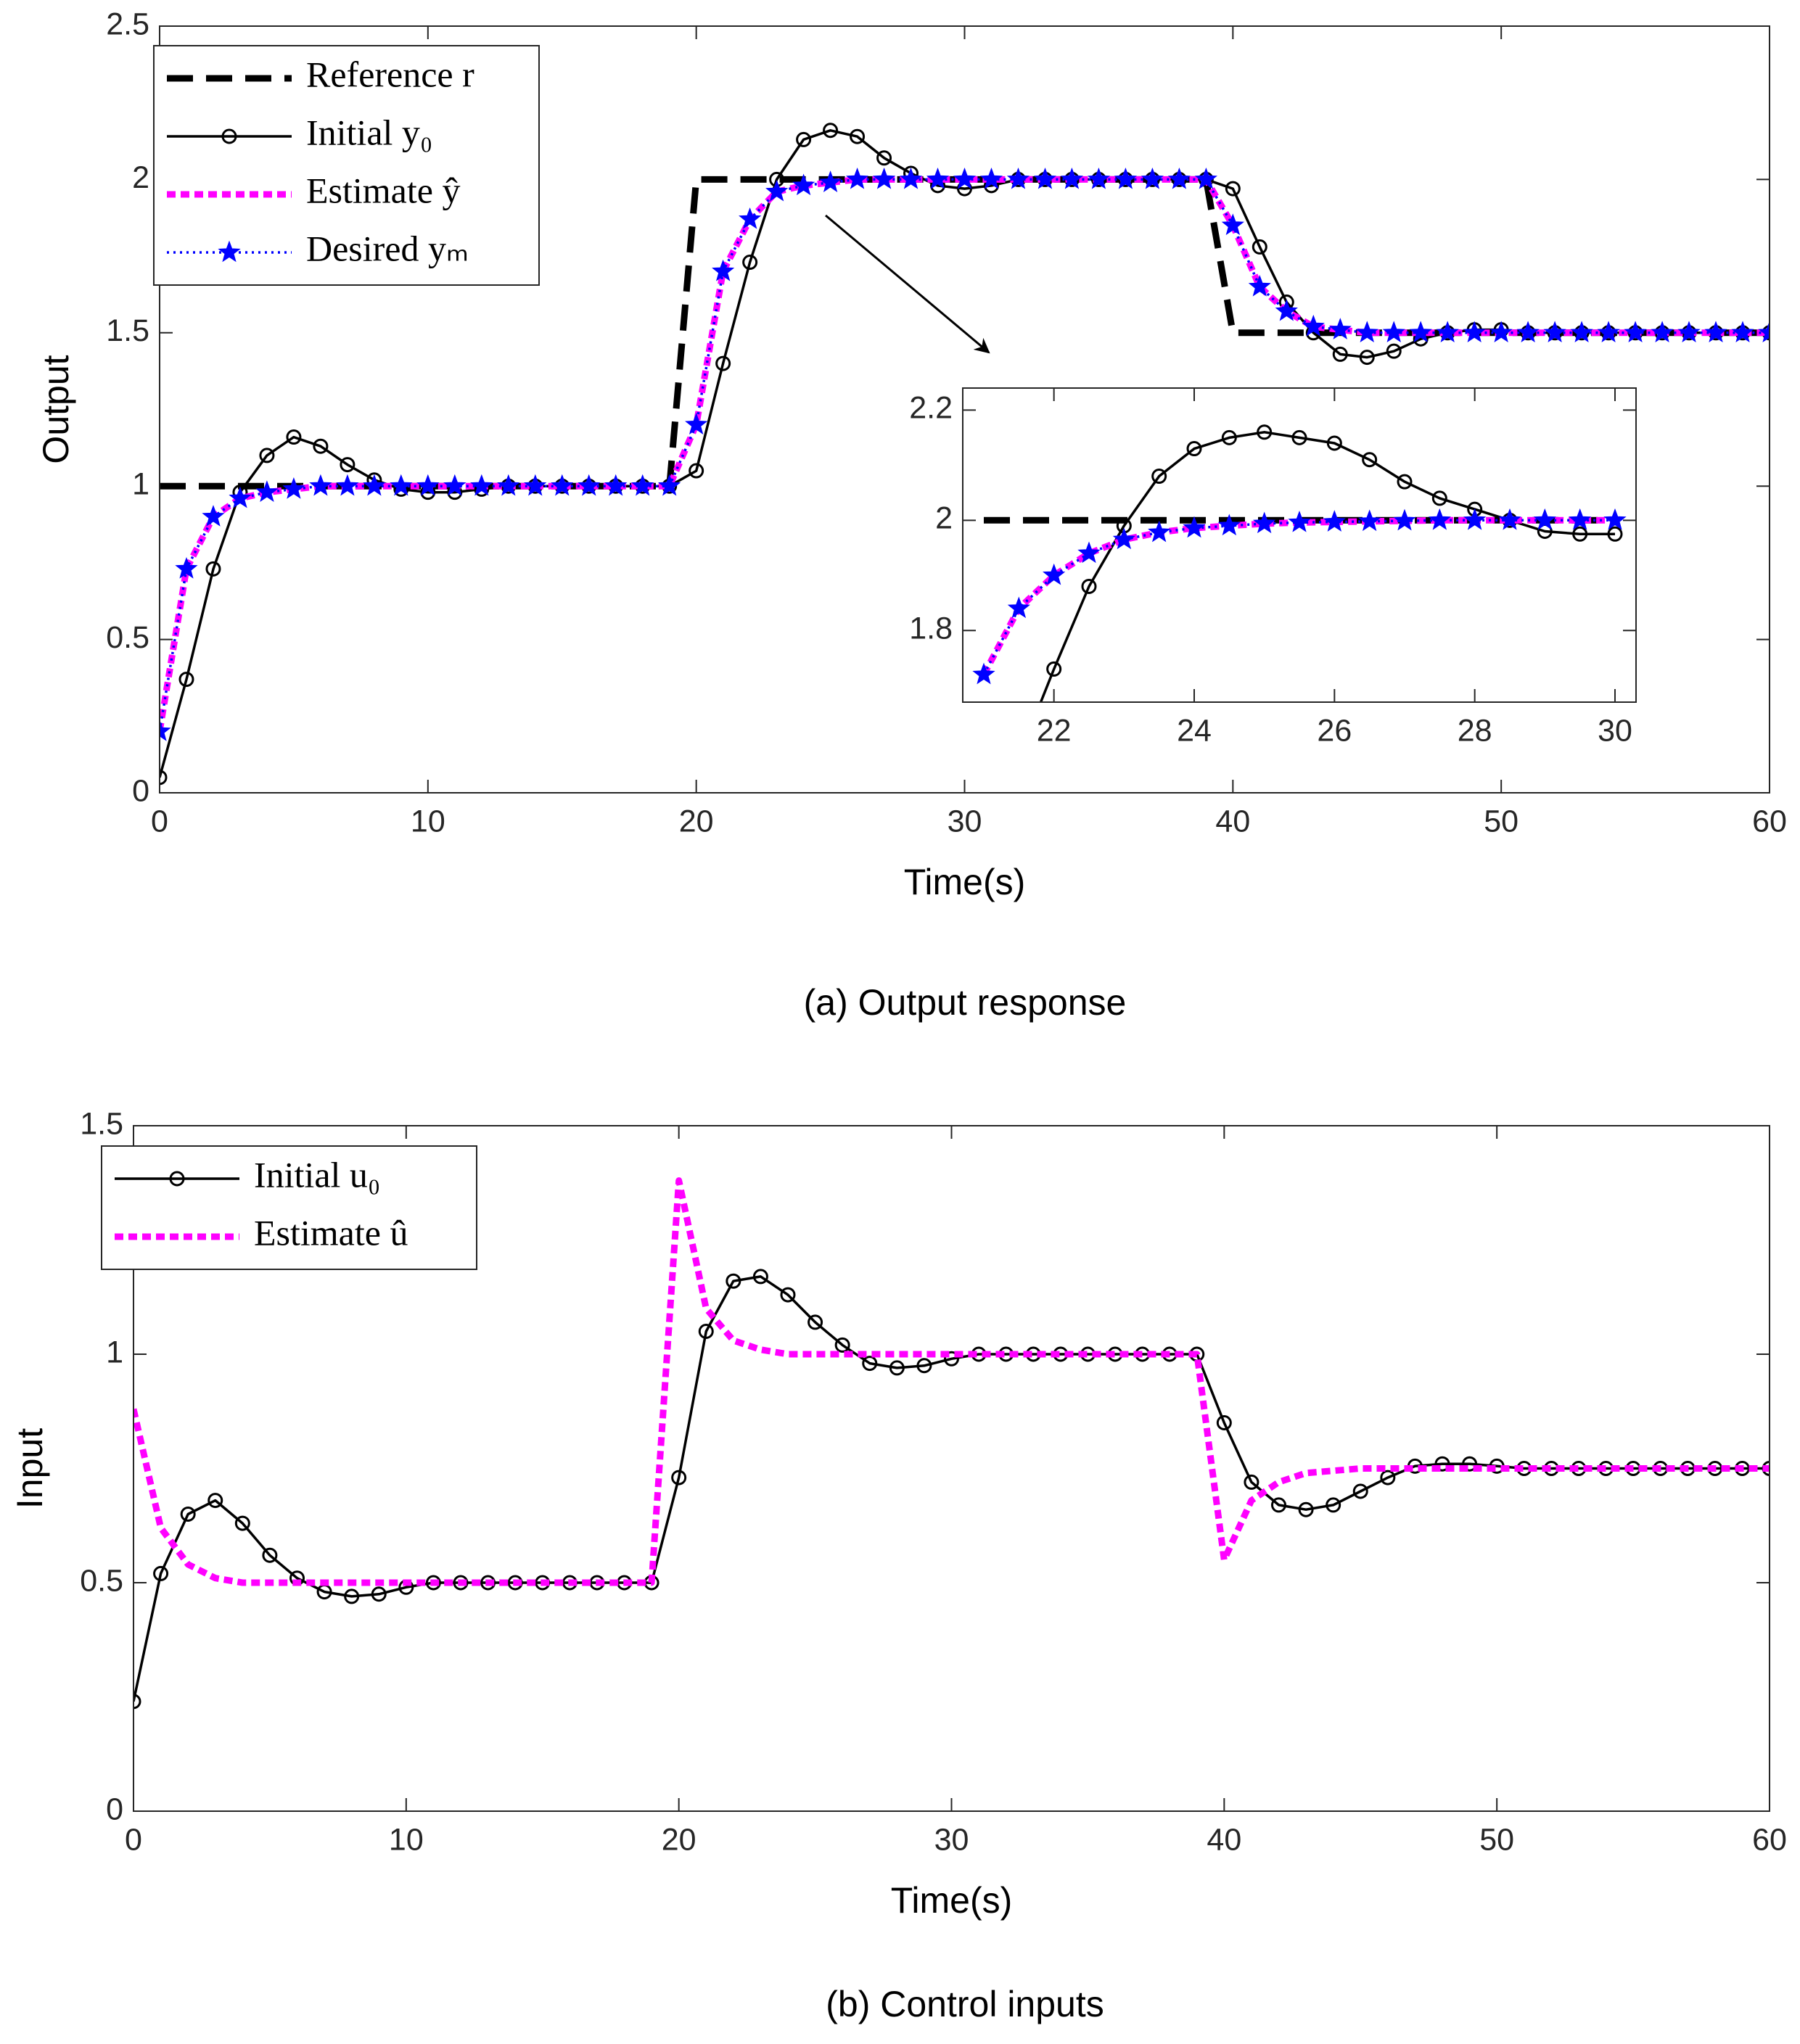 Image resolution: width=1800 pixels, height=2044 pixels. I want to click on y-tick-label: 1, so click(140, 484).